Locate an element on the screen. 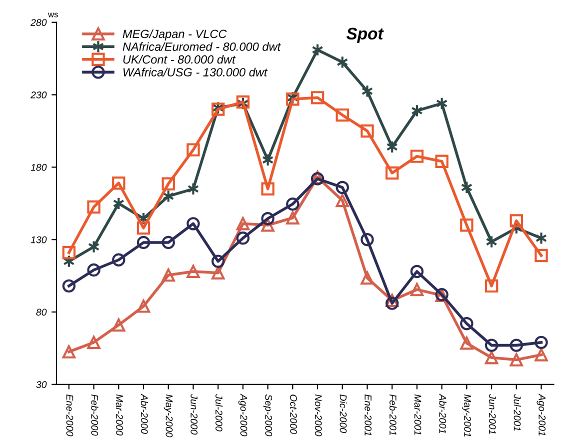 Image resolution: width=565 pixels, height=447 pixels. legend-label: UK/Cont - 80.000 dwt is located at coordinates (179, 59).